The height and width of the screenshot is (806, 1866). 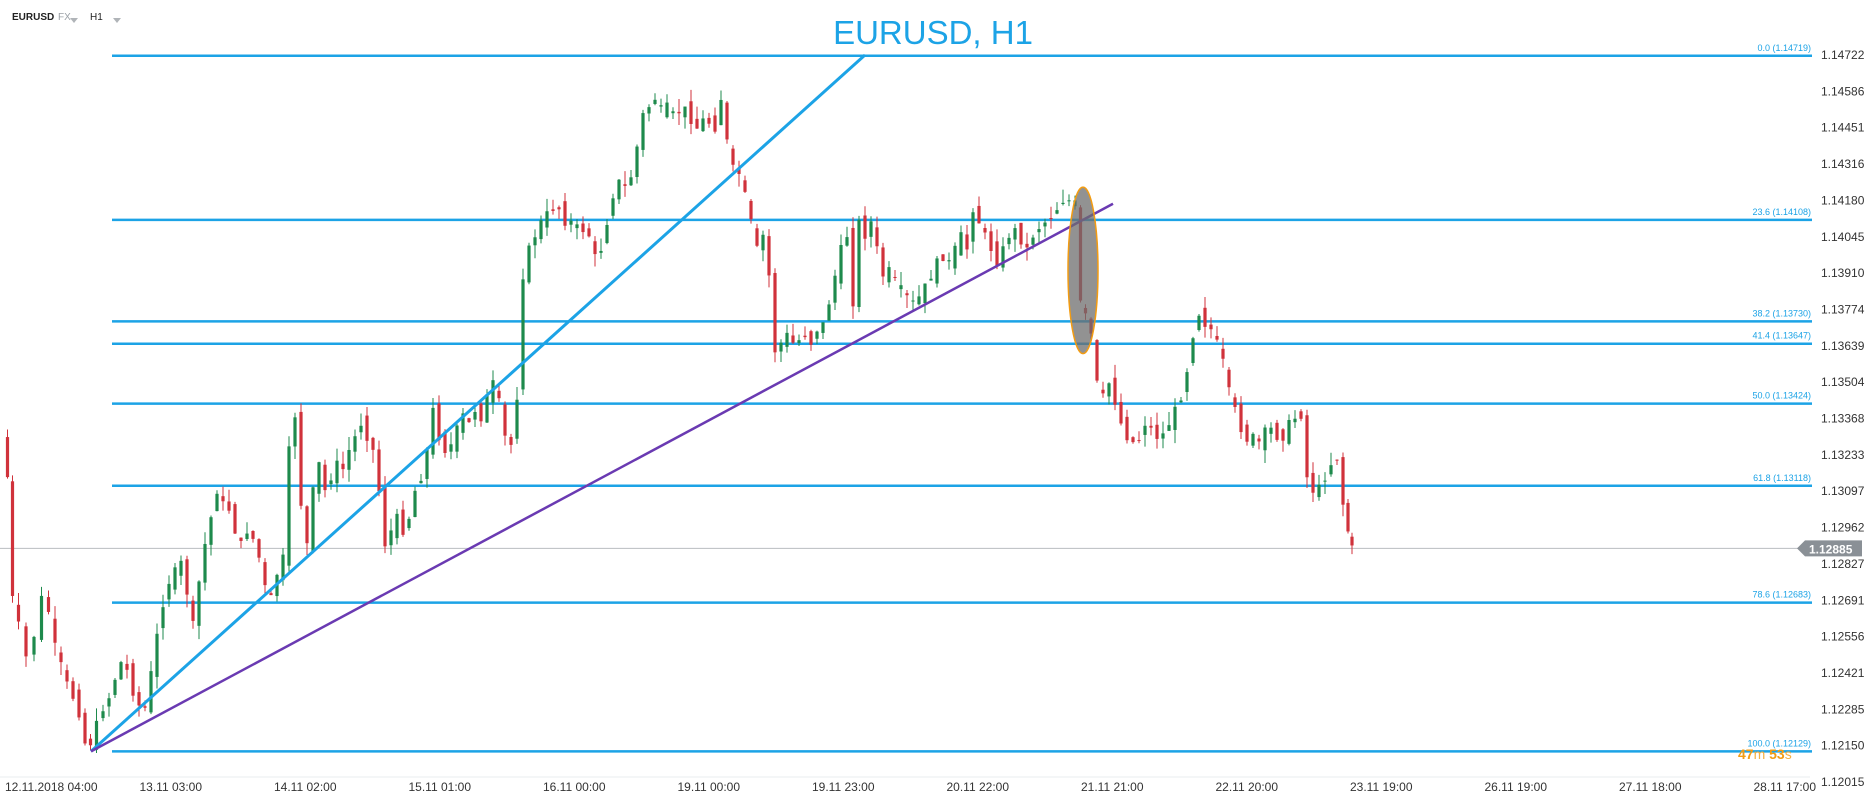 What do you see at coordinates (117, 20) in the screenshot?
I see `timeframe-dropdown-caret-icon` at bounding box center [117, 20].